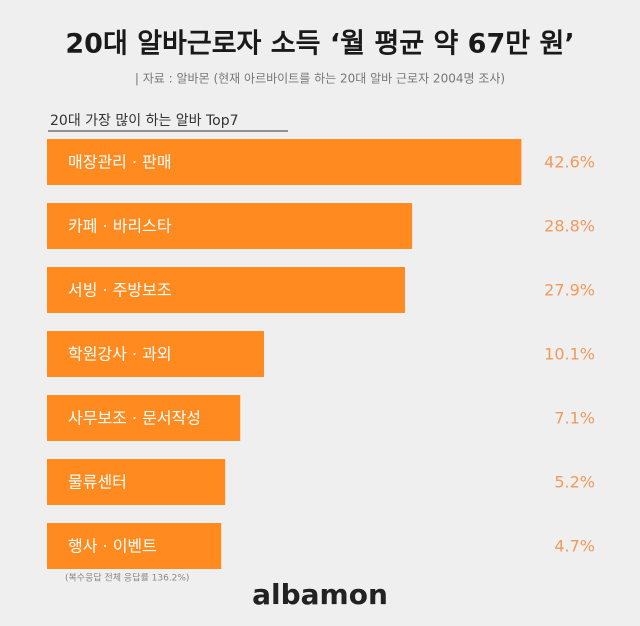  What do you see at coordinates (144, 121) in the screenshot?
I see `section-title: 20대 가장 많이 하는 알바 Top7` at bounding box center [144, 121].